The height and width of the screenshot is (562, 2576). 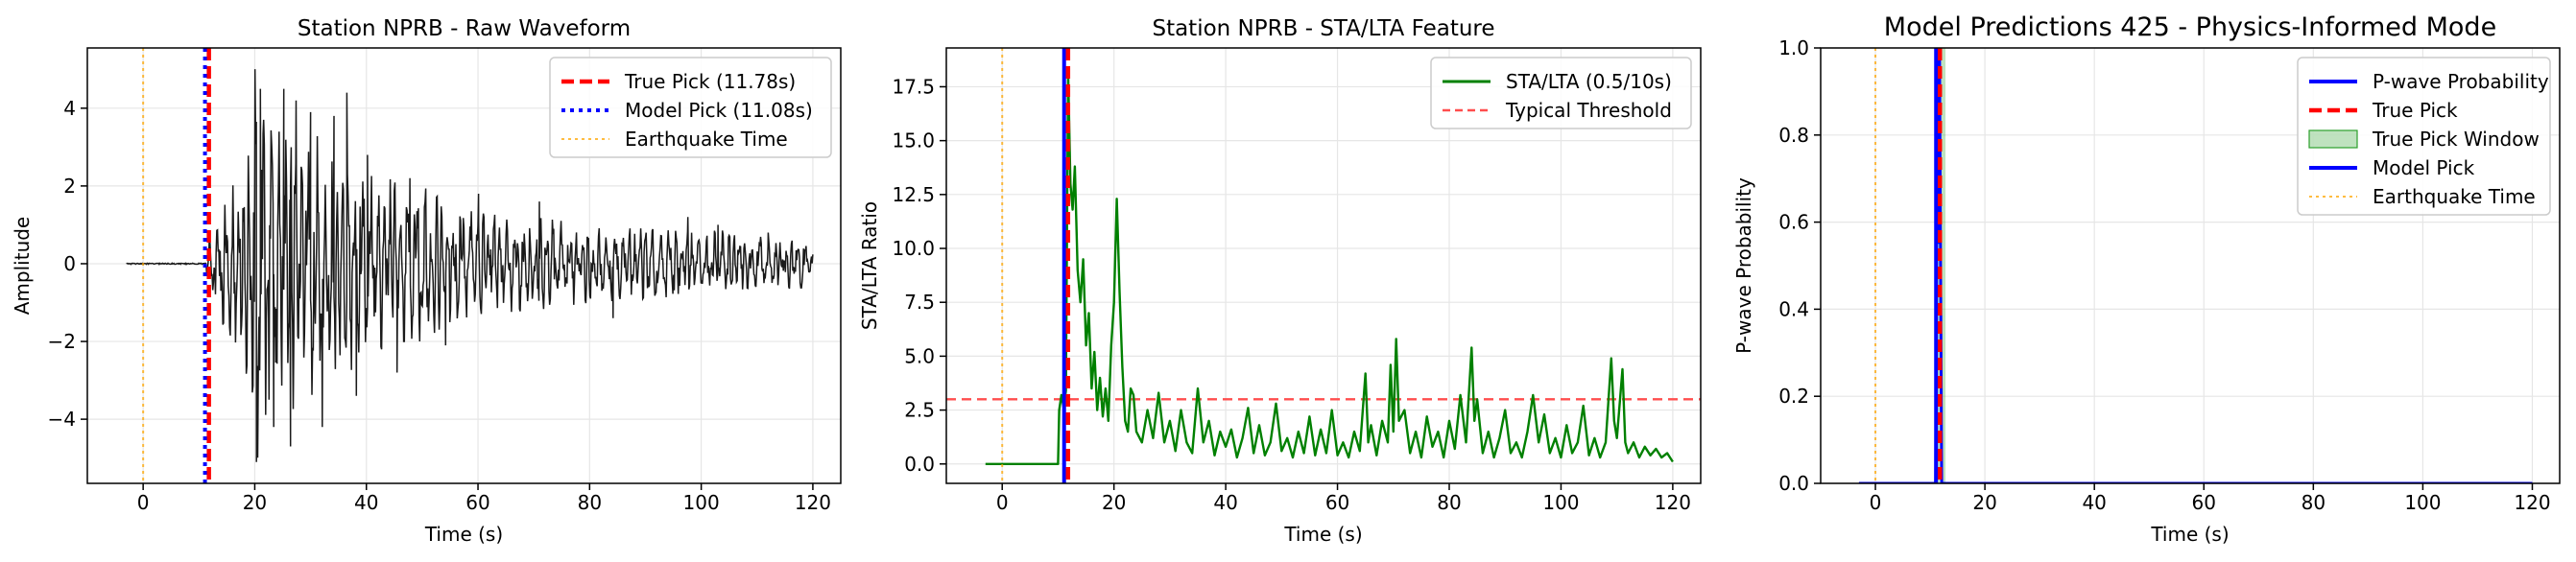 I want to click on y-axis-label: STA/LTA Ratio, so click(x=869, y=265).